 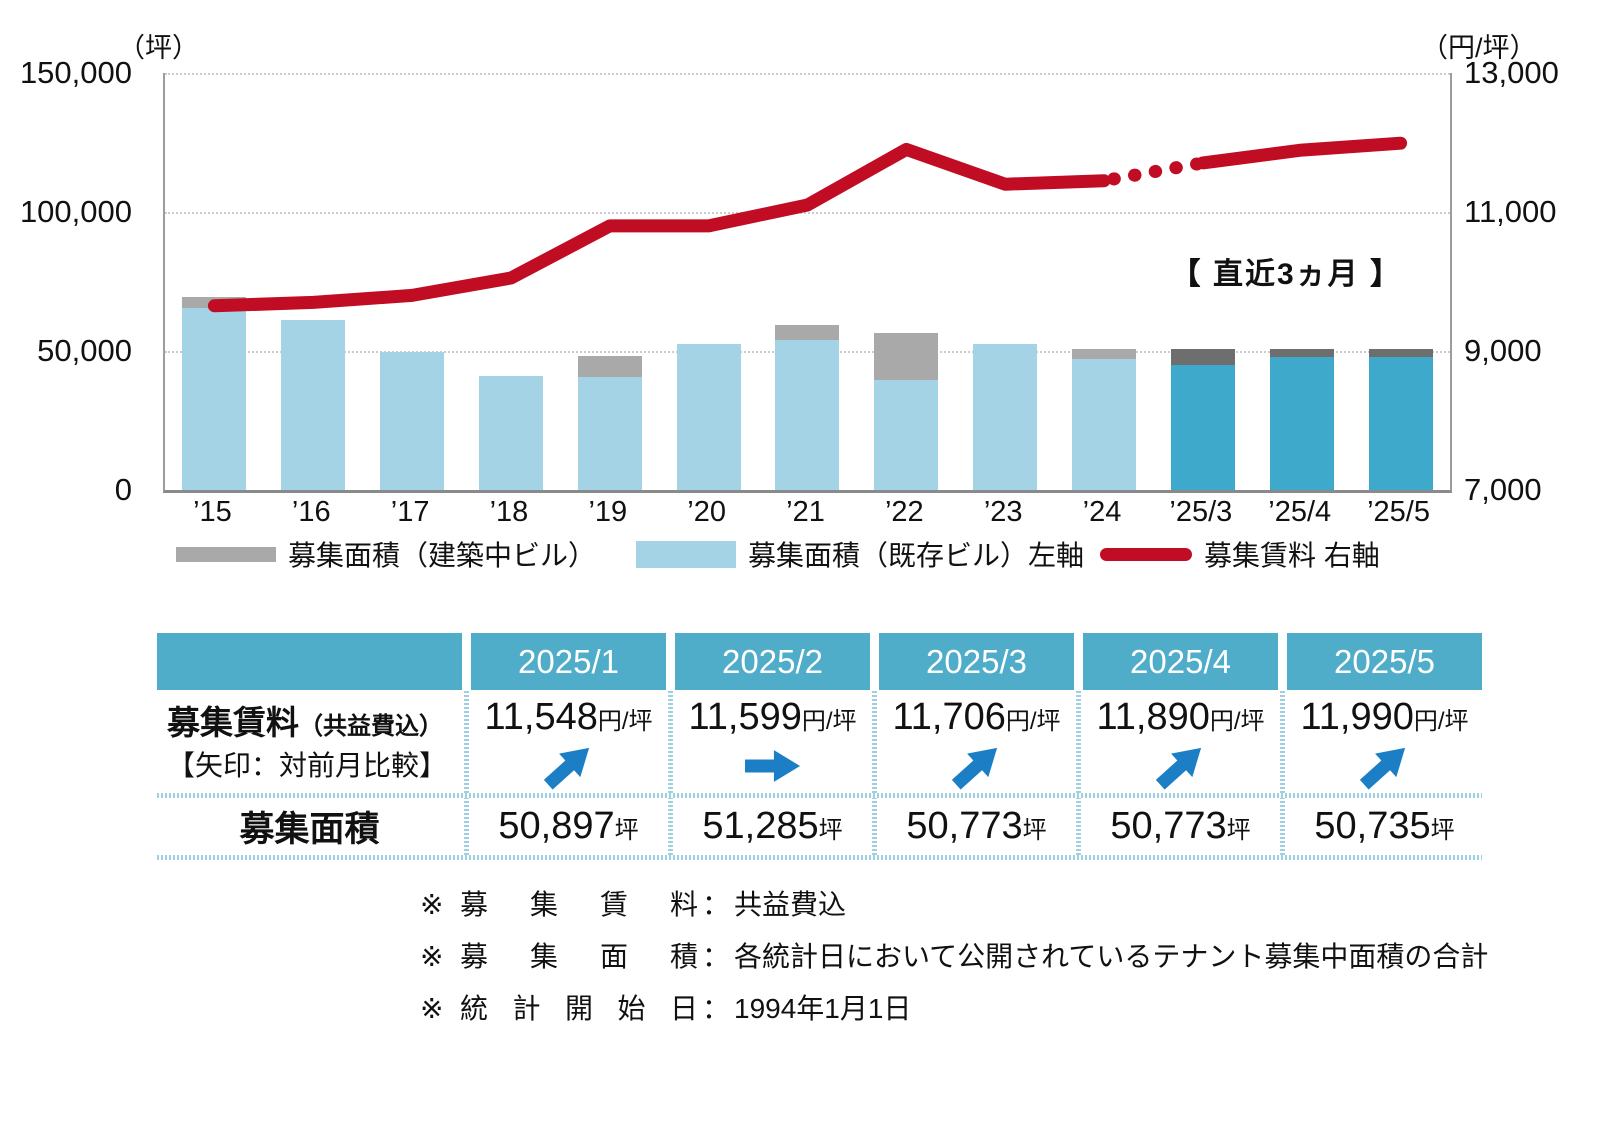 What do you see at coordinates (309, 829) in the screenshot?
I see `area-row-label: 募集面積` at bounding box center [309, 829].